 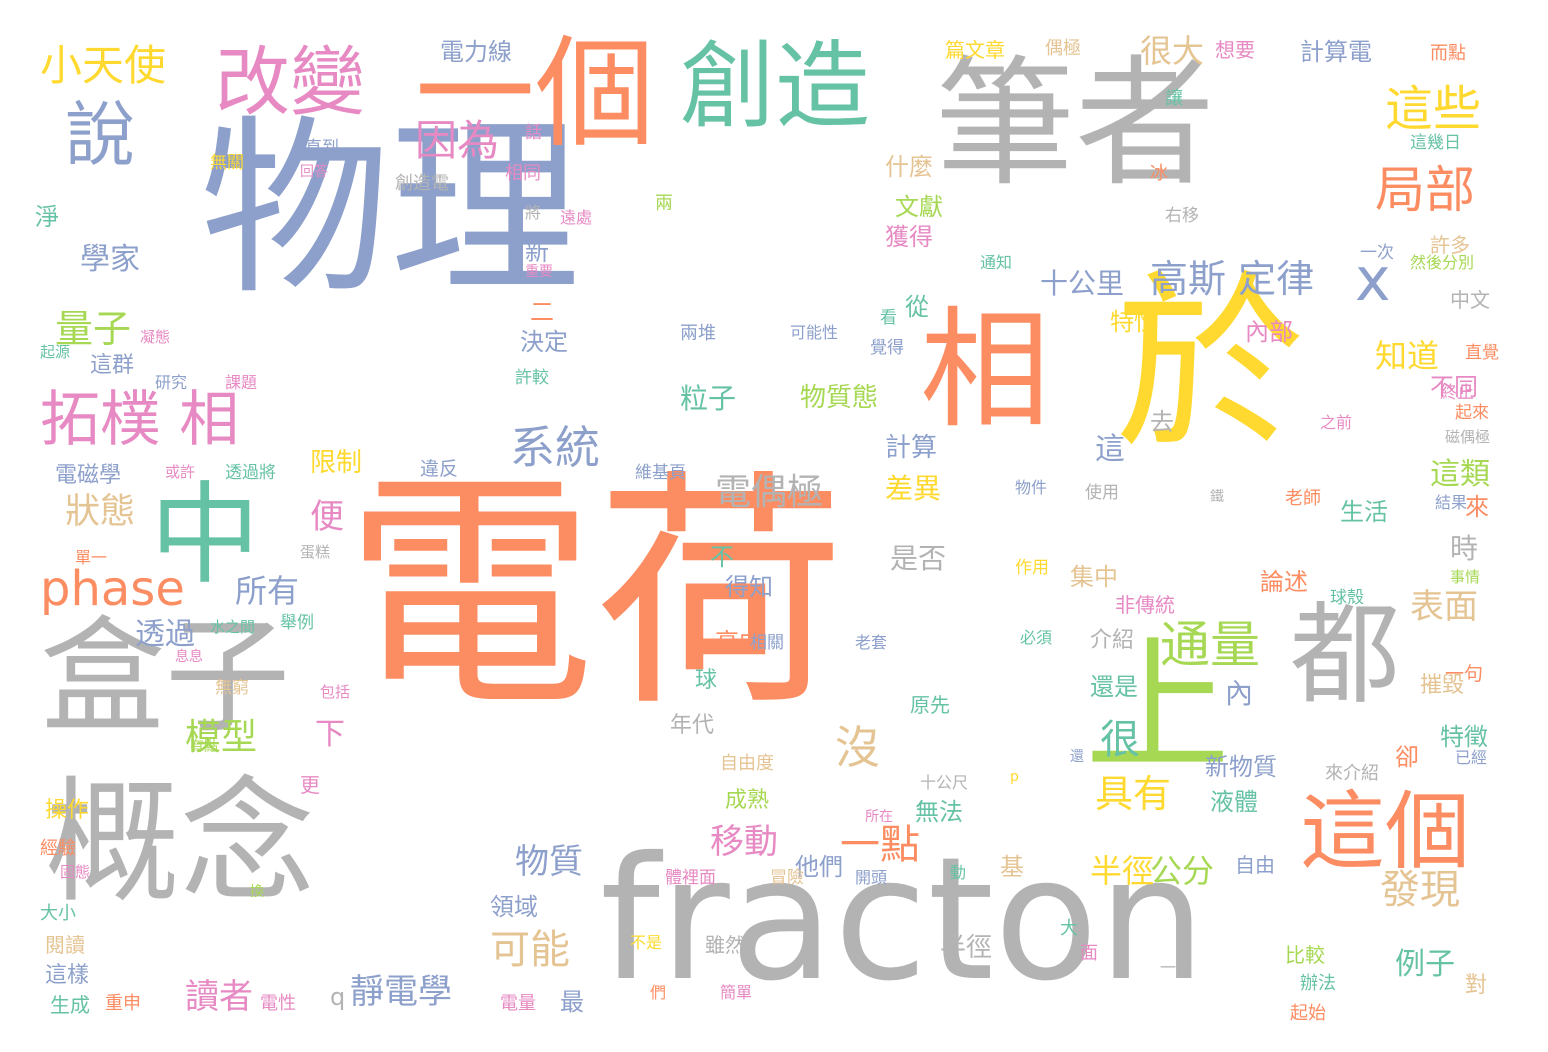 What do you see at coordinates (330, 734) in the screenshot?
I see `cloud-word: 下` at bounding box center [330, 734].